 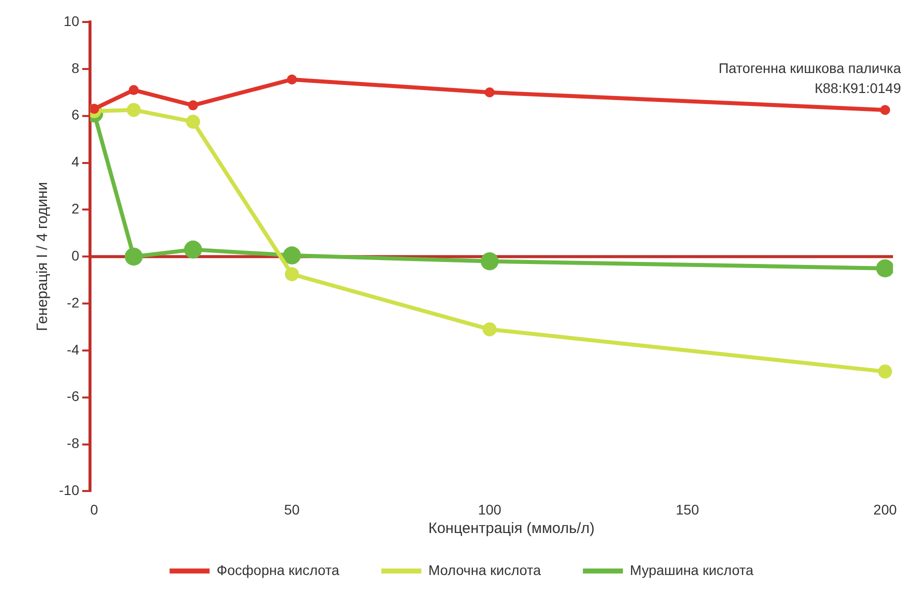 I want to click on y-tick-label: 0, so click(x=75, y=255).